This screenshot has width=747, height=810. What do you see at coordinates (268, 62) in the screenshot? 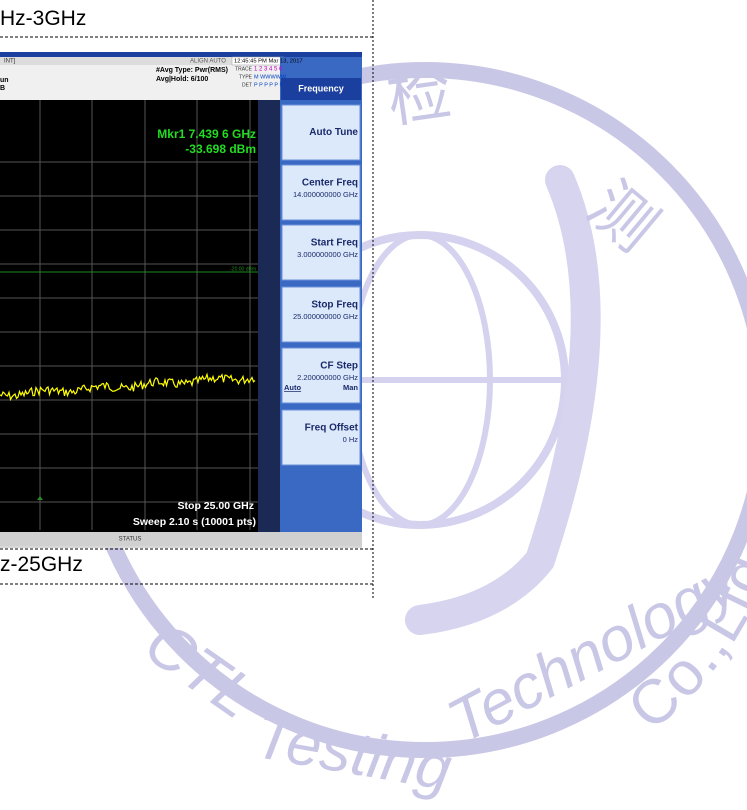
I see `label: 12:45:45 PM Mar 13, 2017` at bounding box center [268, 62].